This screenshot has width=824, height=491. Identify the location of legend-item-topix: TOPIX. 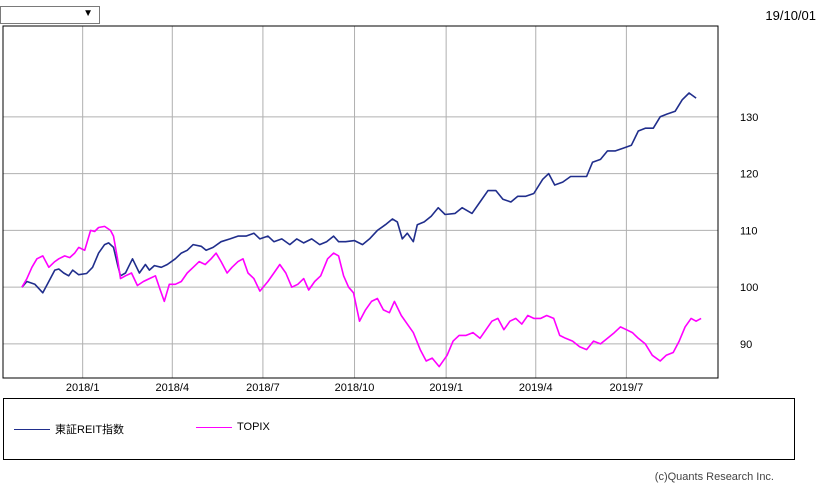
(233, 427).